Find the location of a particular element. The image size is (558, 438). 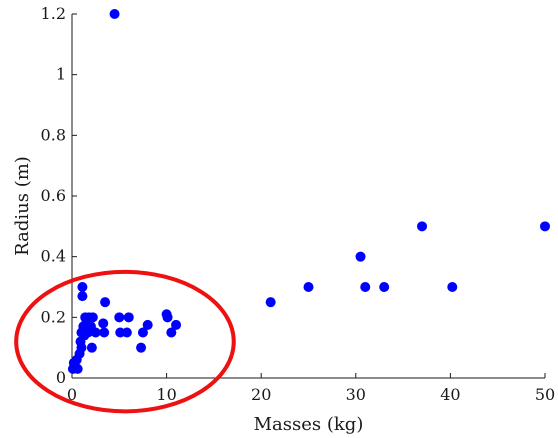

y-tick-label: 0.4 is located at coordinates (53, 256).